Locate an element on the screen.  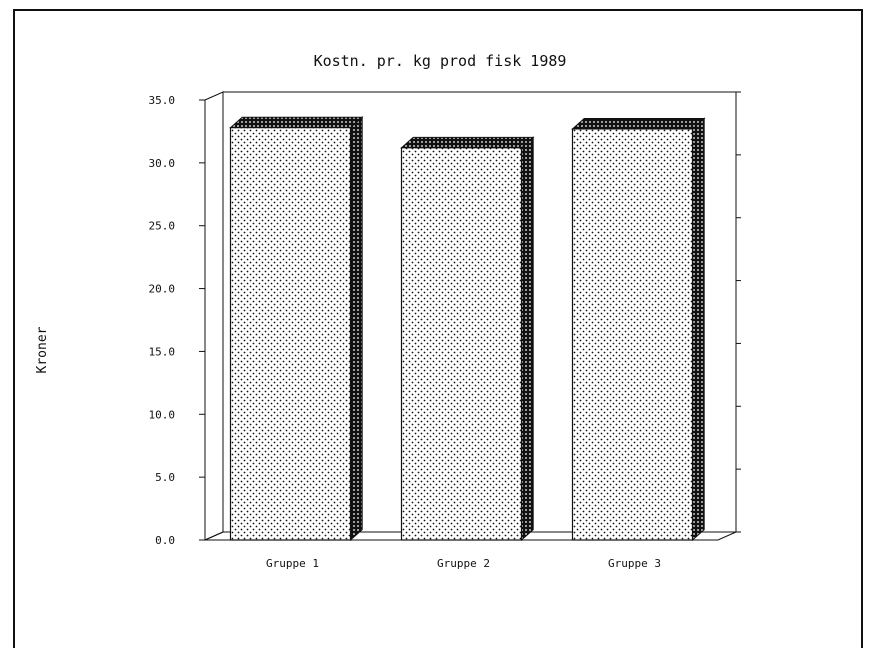
left-wall is located at coordinates (214, 316).